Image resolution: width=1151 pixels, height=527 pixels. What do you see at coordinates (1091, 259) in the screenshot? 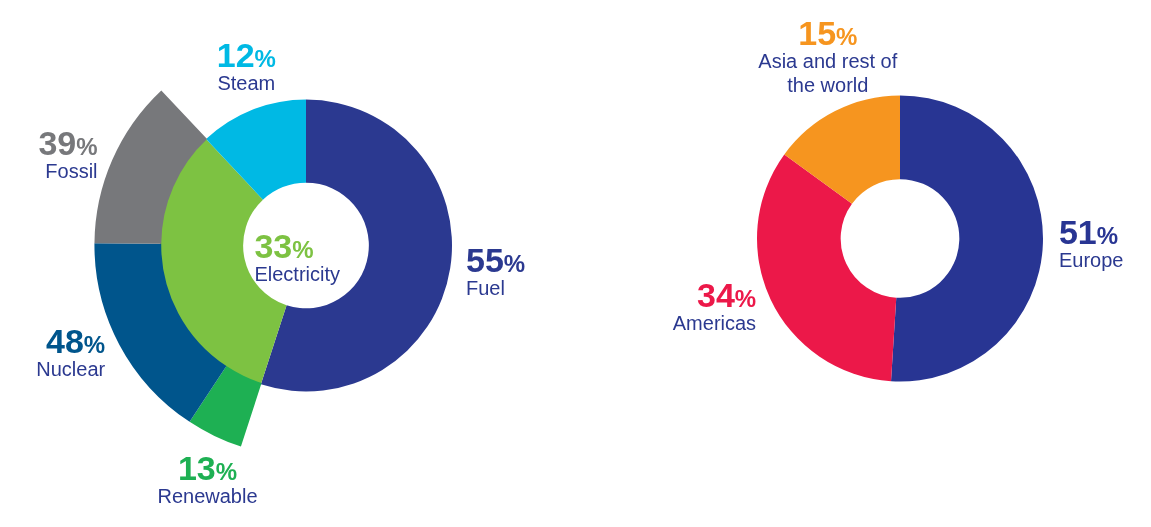
I see `slice-label: Europe` at bounding box center [1091, 259].